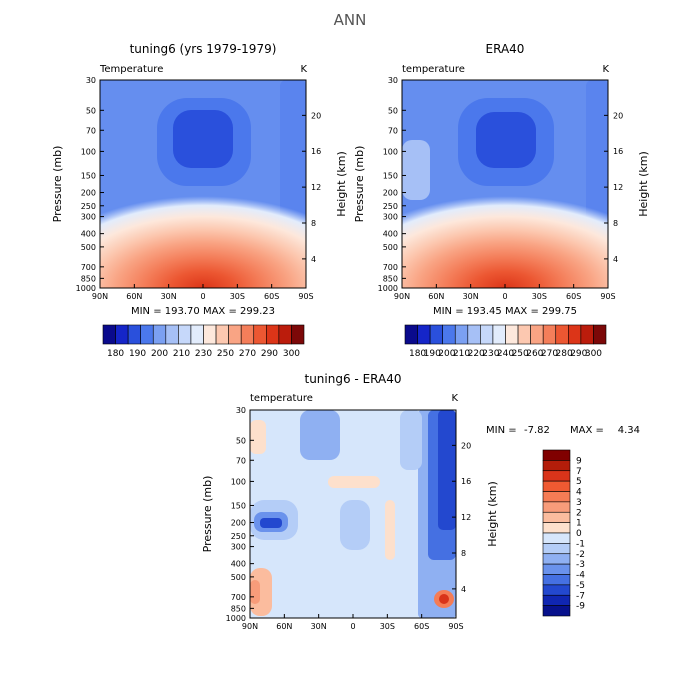  What do you see at coordinates (461, 517) in the screenshot?
I see `panel-diff-y-ticks-right: 20 16 12 8 4` at bounding box center [461, 517].